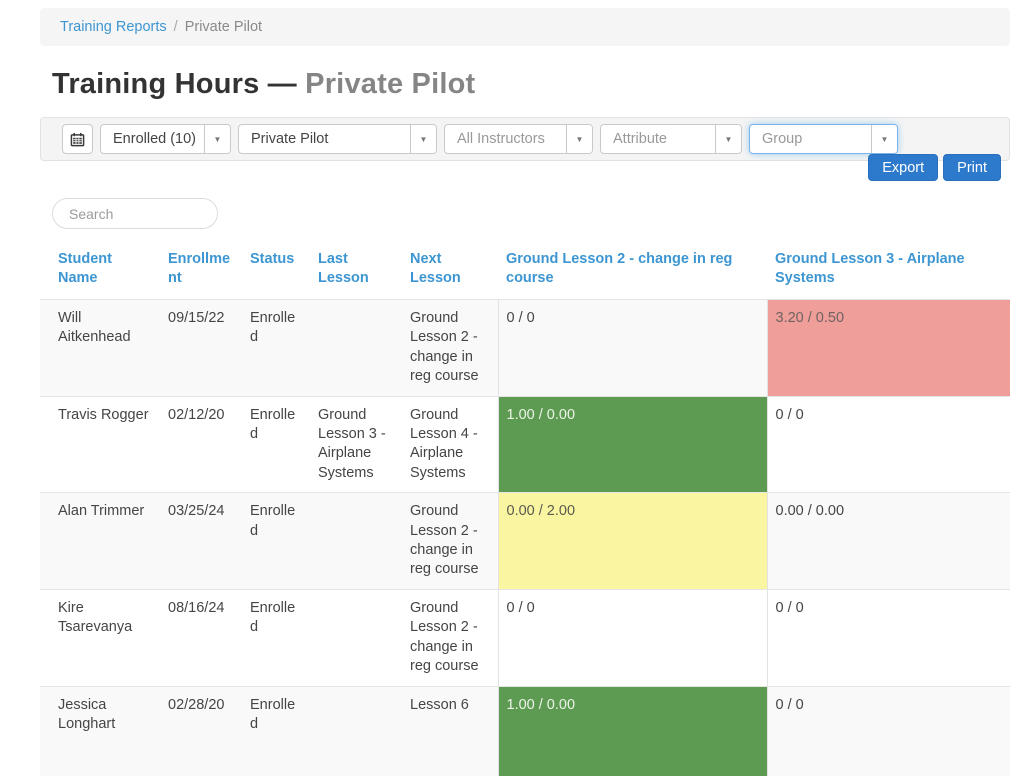 This screenshot has height=776, width=1024. What do you see at coordinates (525, 27) in the screenshot?
I see `breadcrumb: Training Reports / Private Pilot` at bounding box center [525, 27].